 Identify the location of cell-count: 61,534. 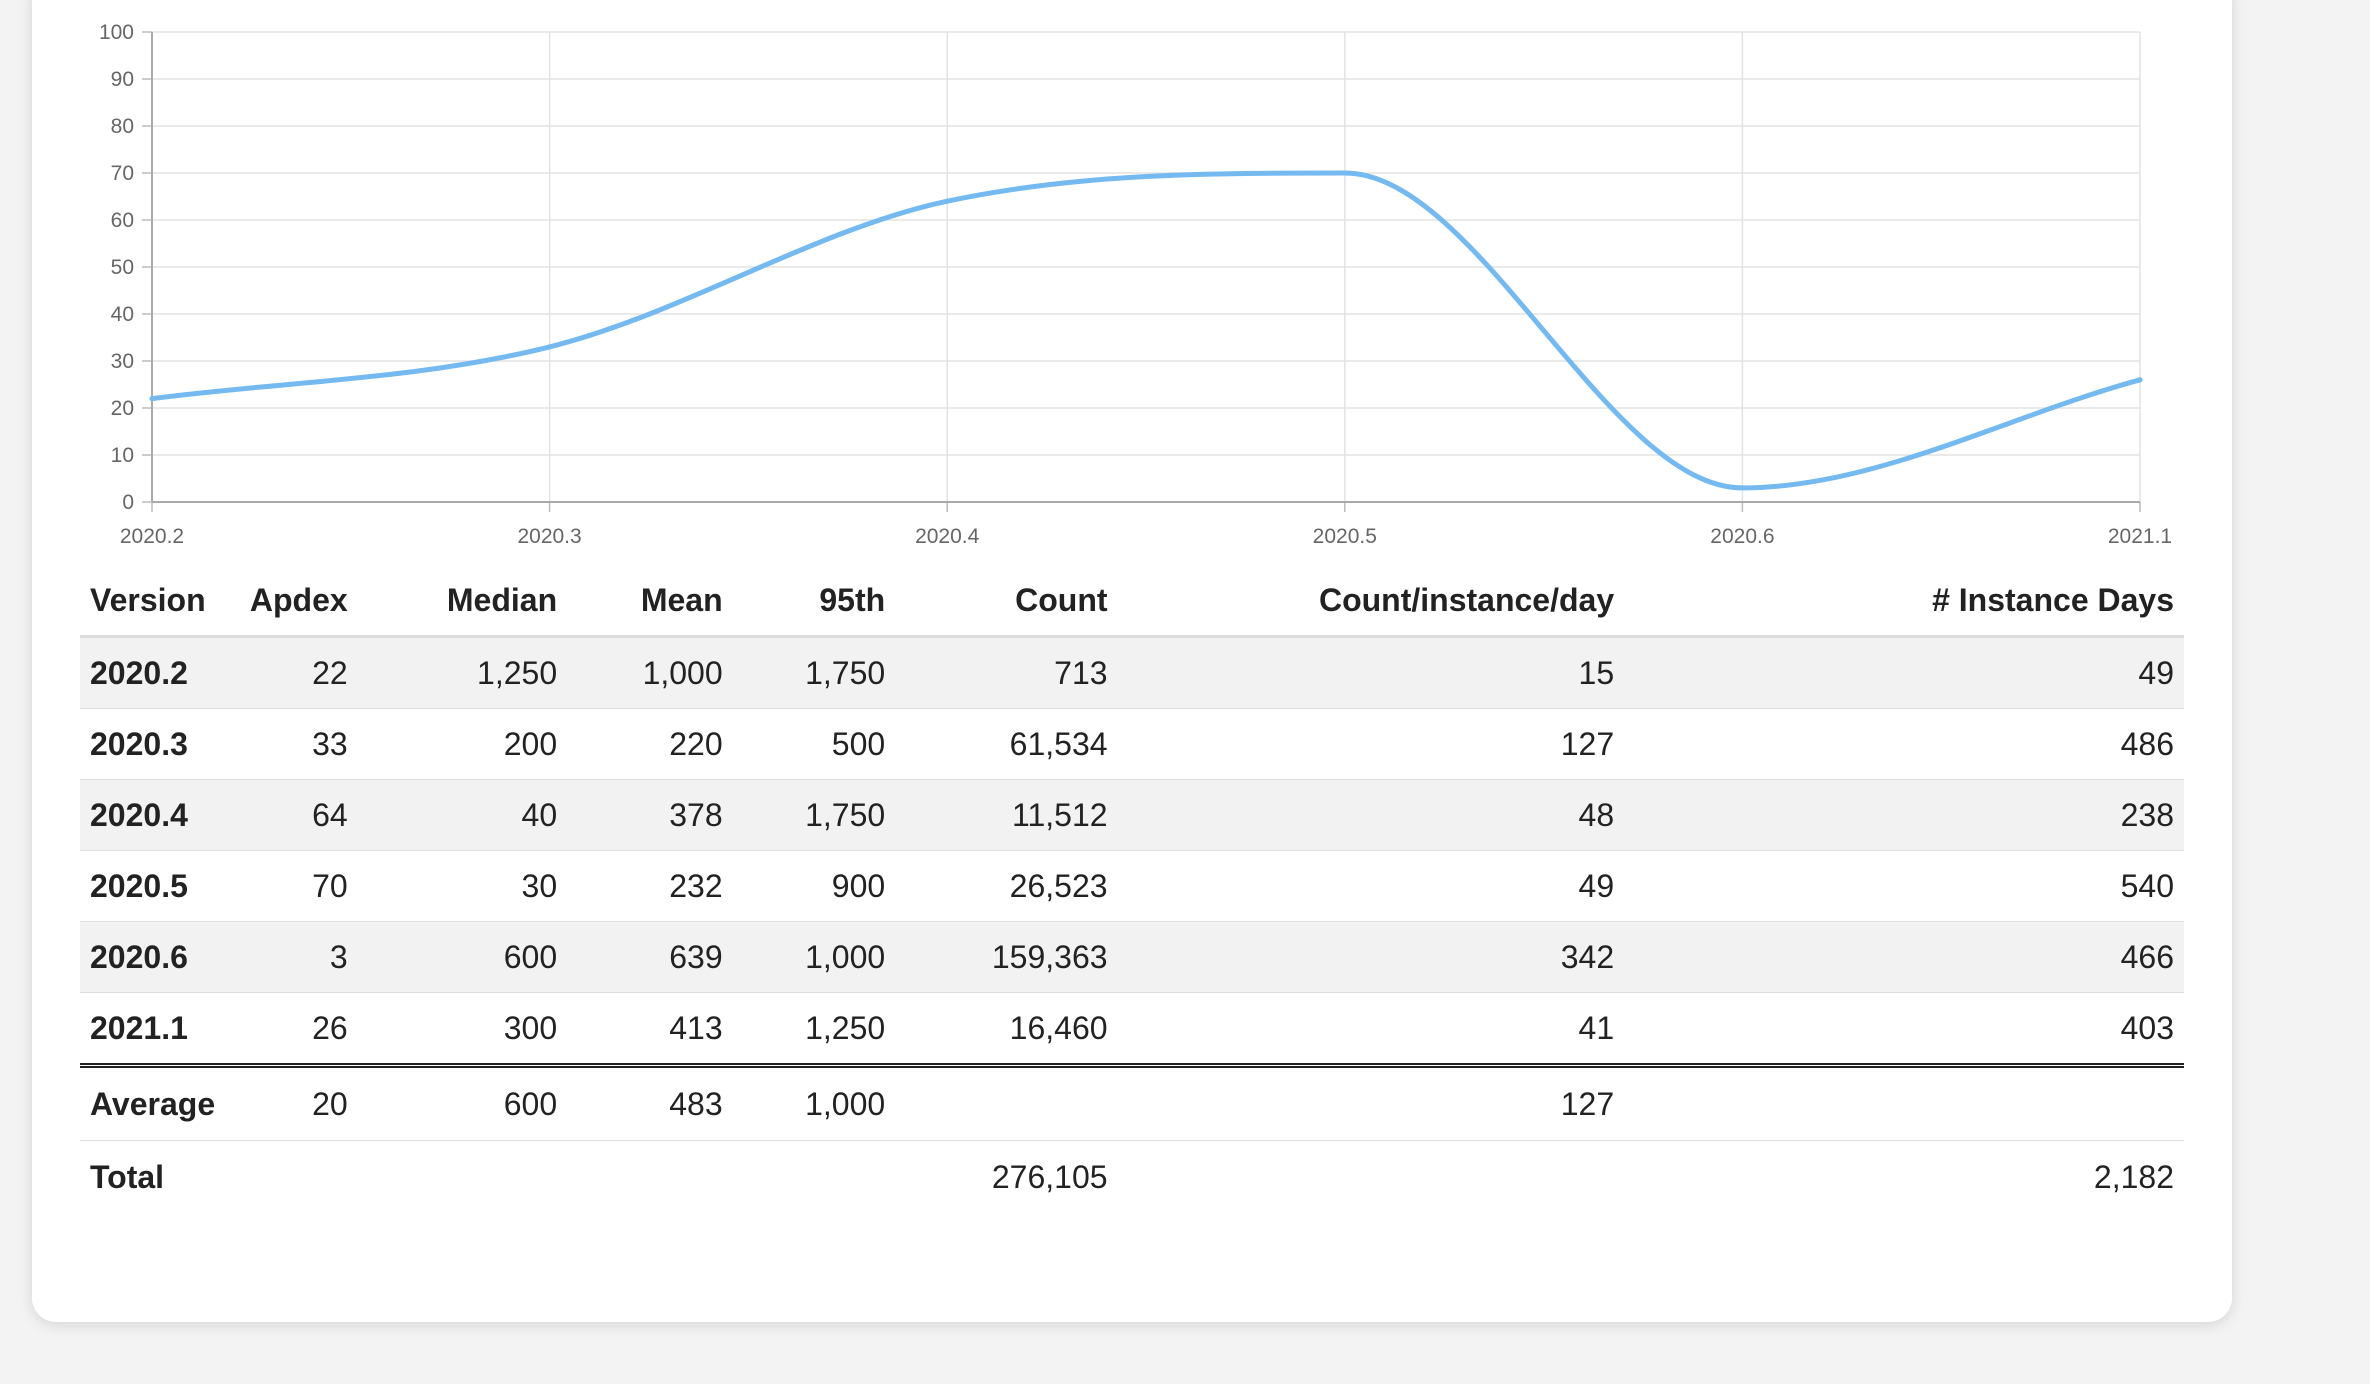
(1006, 744).